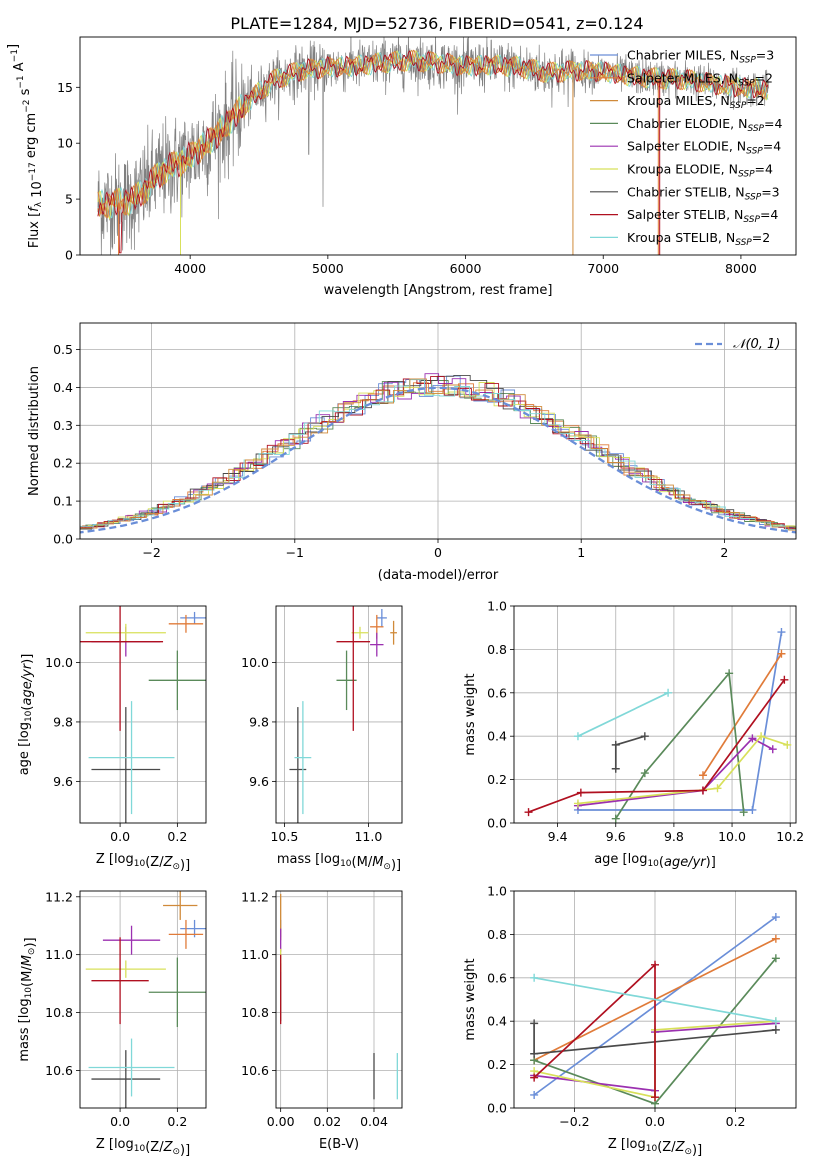 This screenshot has height=1170, width=819. Describe the element at coordinates (581, 552) in the screenshot. I see `x-tick-label: 1` at that location.